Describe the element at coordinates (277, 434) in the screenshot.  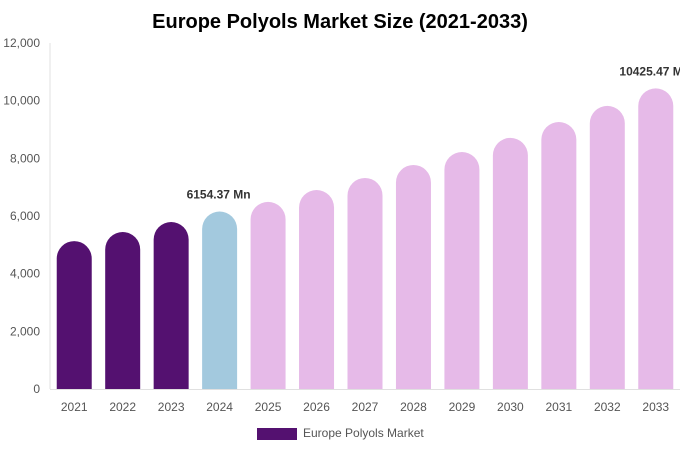
I see `legend-swatch` at that location.